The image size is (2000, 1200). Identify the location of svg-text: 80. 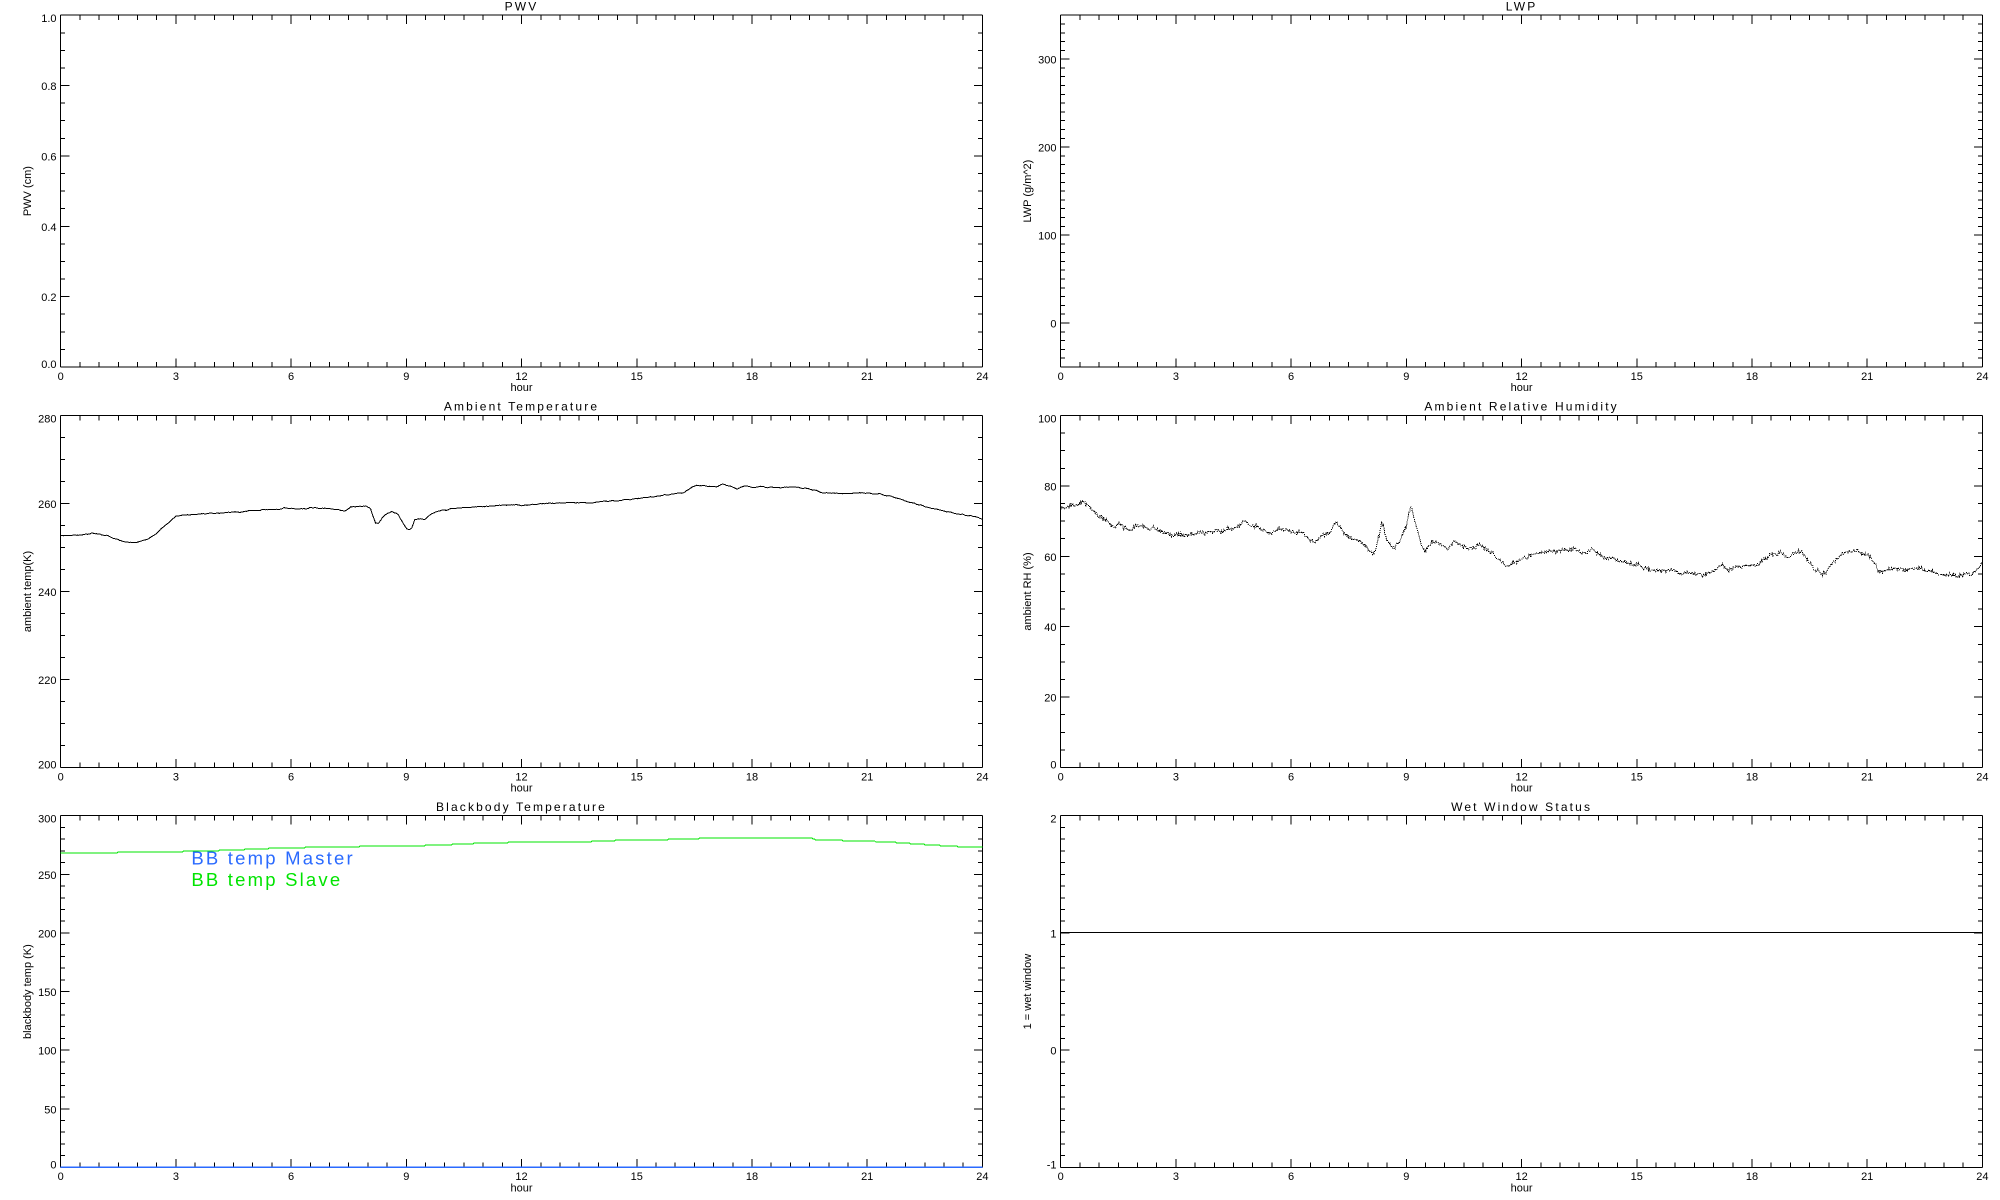
(1050, 487).